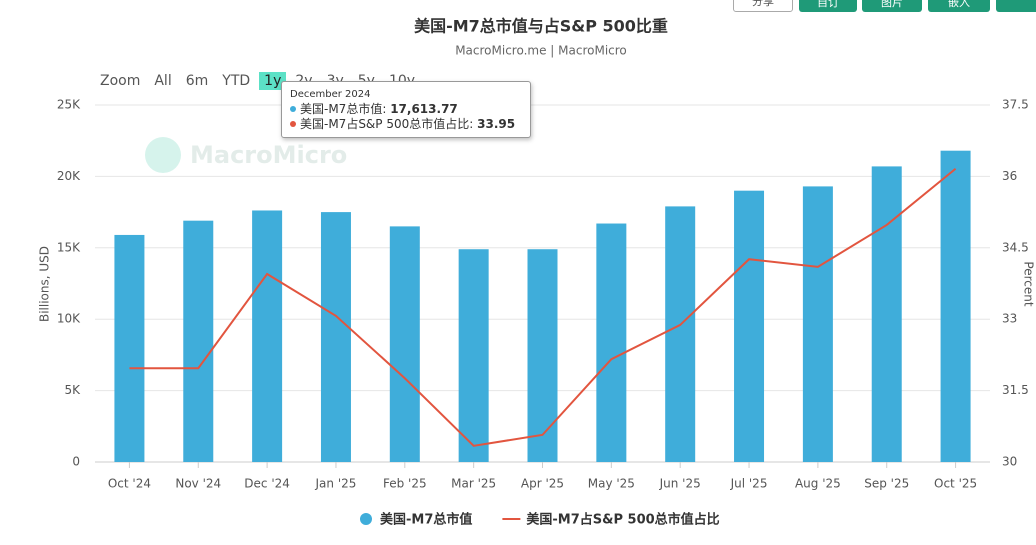  I want to click on expand-button: ., so click(1016, 6).